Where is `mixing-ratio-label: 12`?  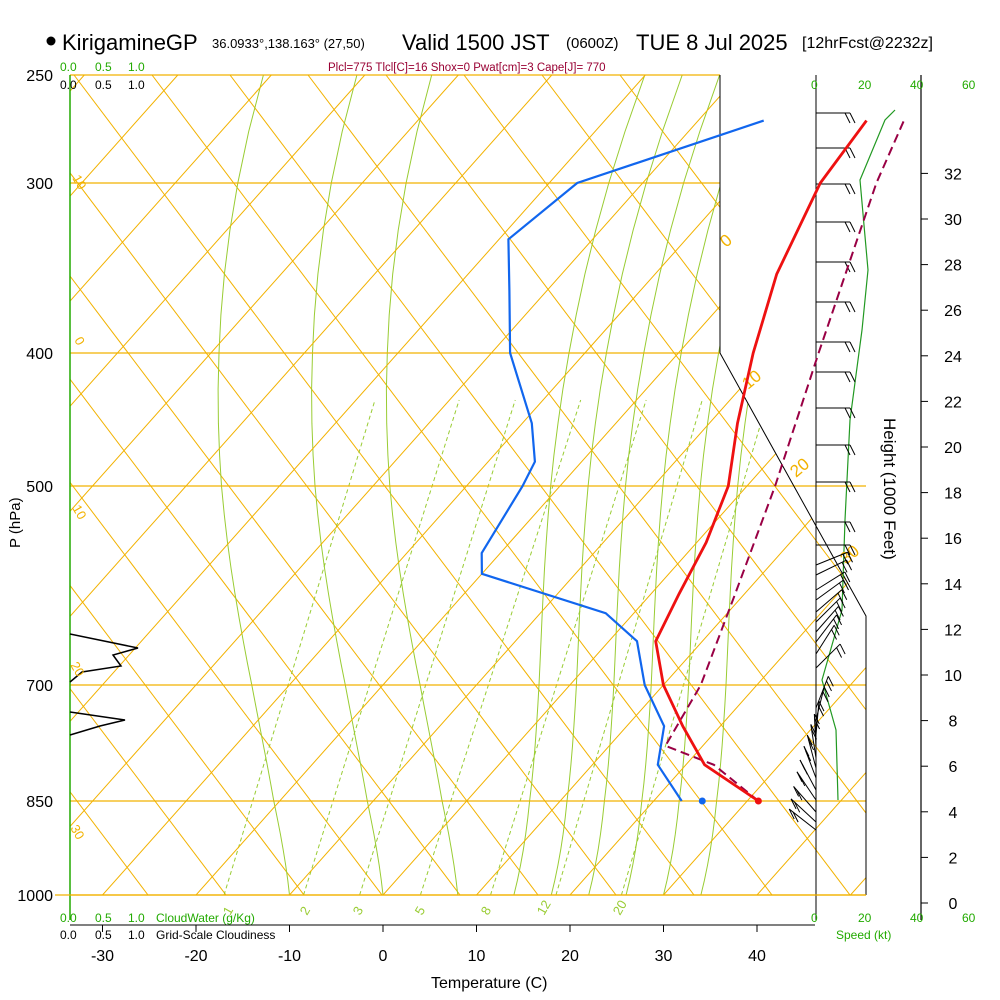
mixing-ratio-label: 12 is located at coordinates (544, 907).